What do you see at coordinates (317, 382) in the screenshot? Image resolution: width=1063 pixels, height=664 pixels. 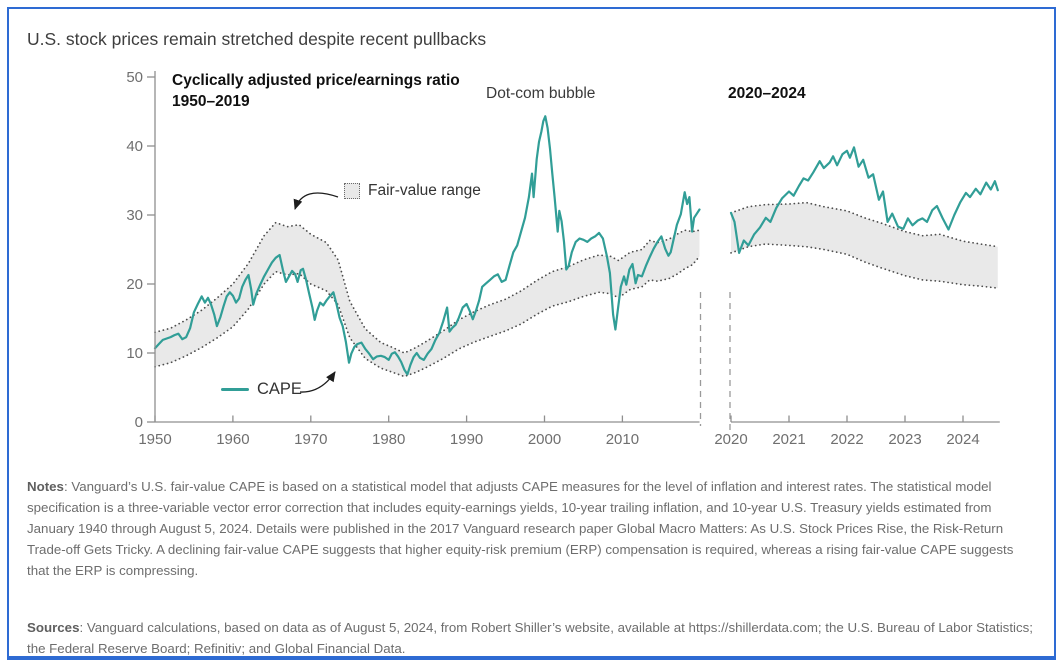 I see `cape-arrow` at bounding box center [317, 382].